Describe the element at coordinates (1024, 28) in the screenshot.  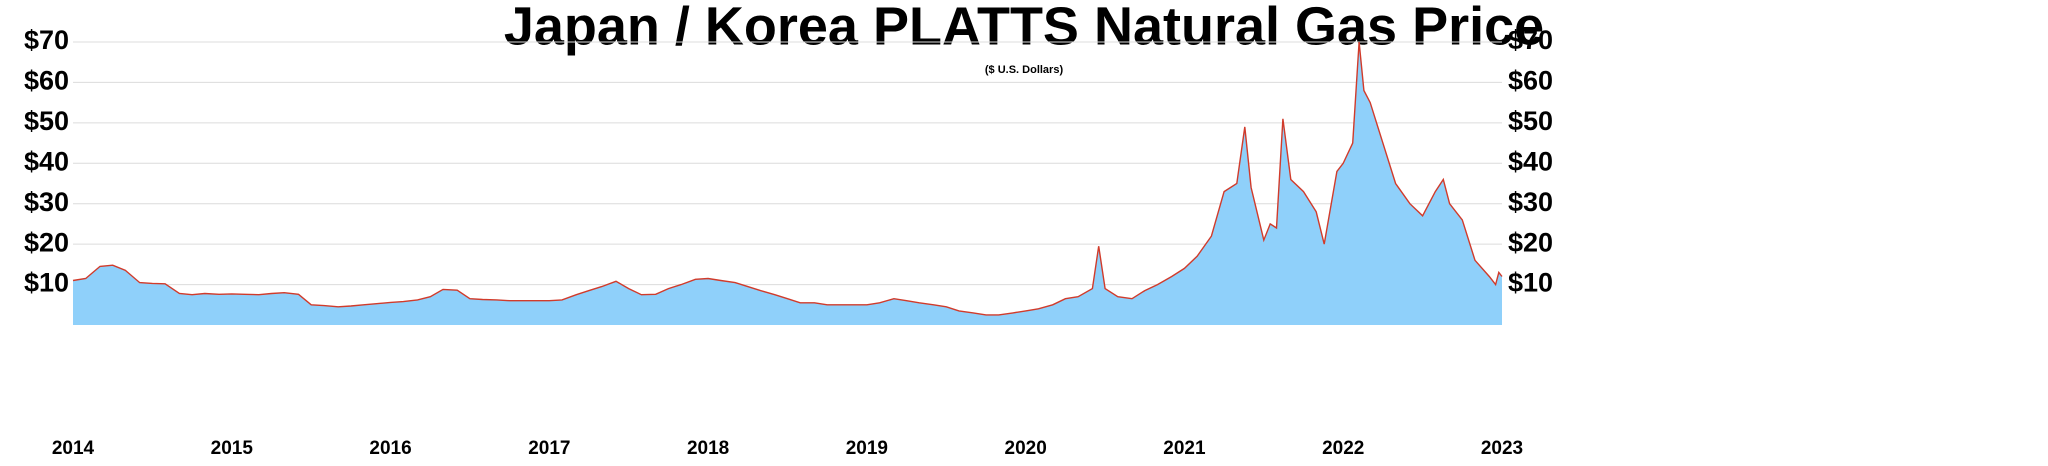
I see `chart-title: Japan / Korea PLATTS Natural Gas Price` at that location.